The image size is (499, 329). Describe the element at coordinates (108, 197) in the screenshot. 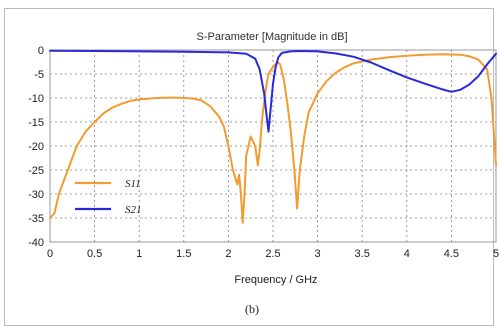

I see `legend: S11 S21` at that location.